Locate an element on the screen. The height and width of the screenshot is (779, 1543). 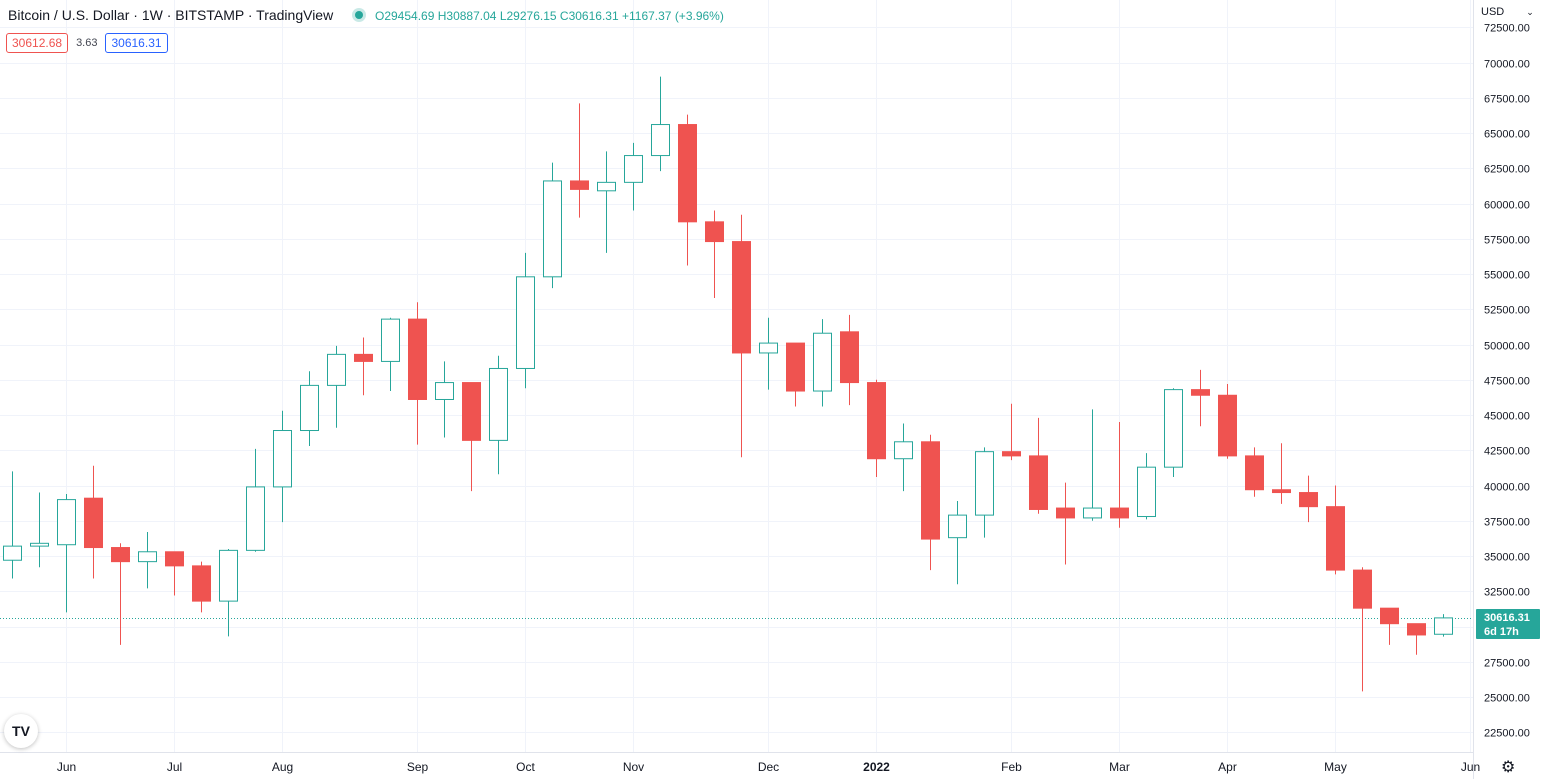
price-tick-label: 25000.00 is located at coordinates (1507, 699).